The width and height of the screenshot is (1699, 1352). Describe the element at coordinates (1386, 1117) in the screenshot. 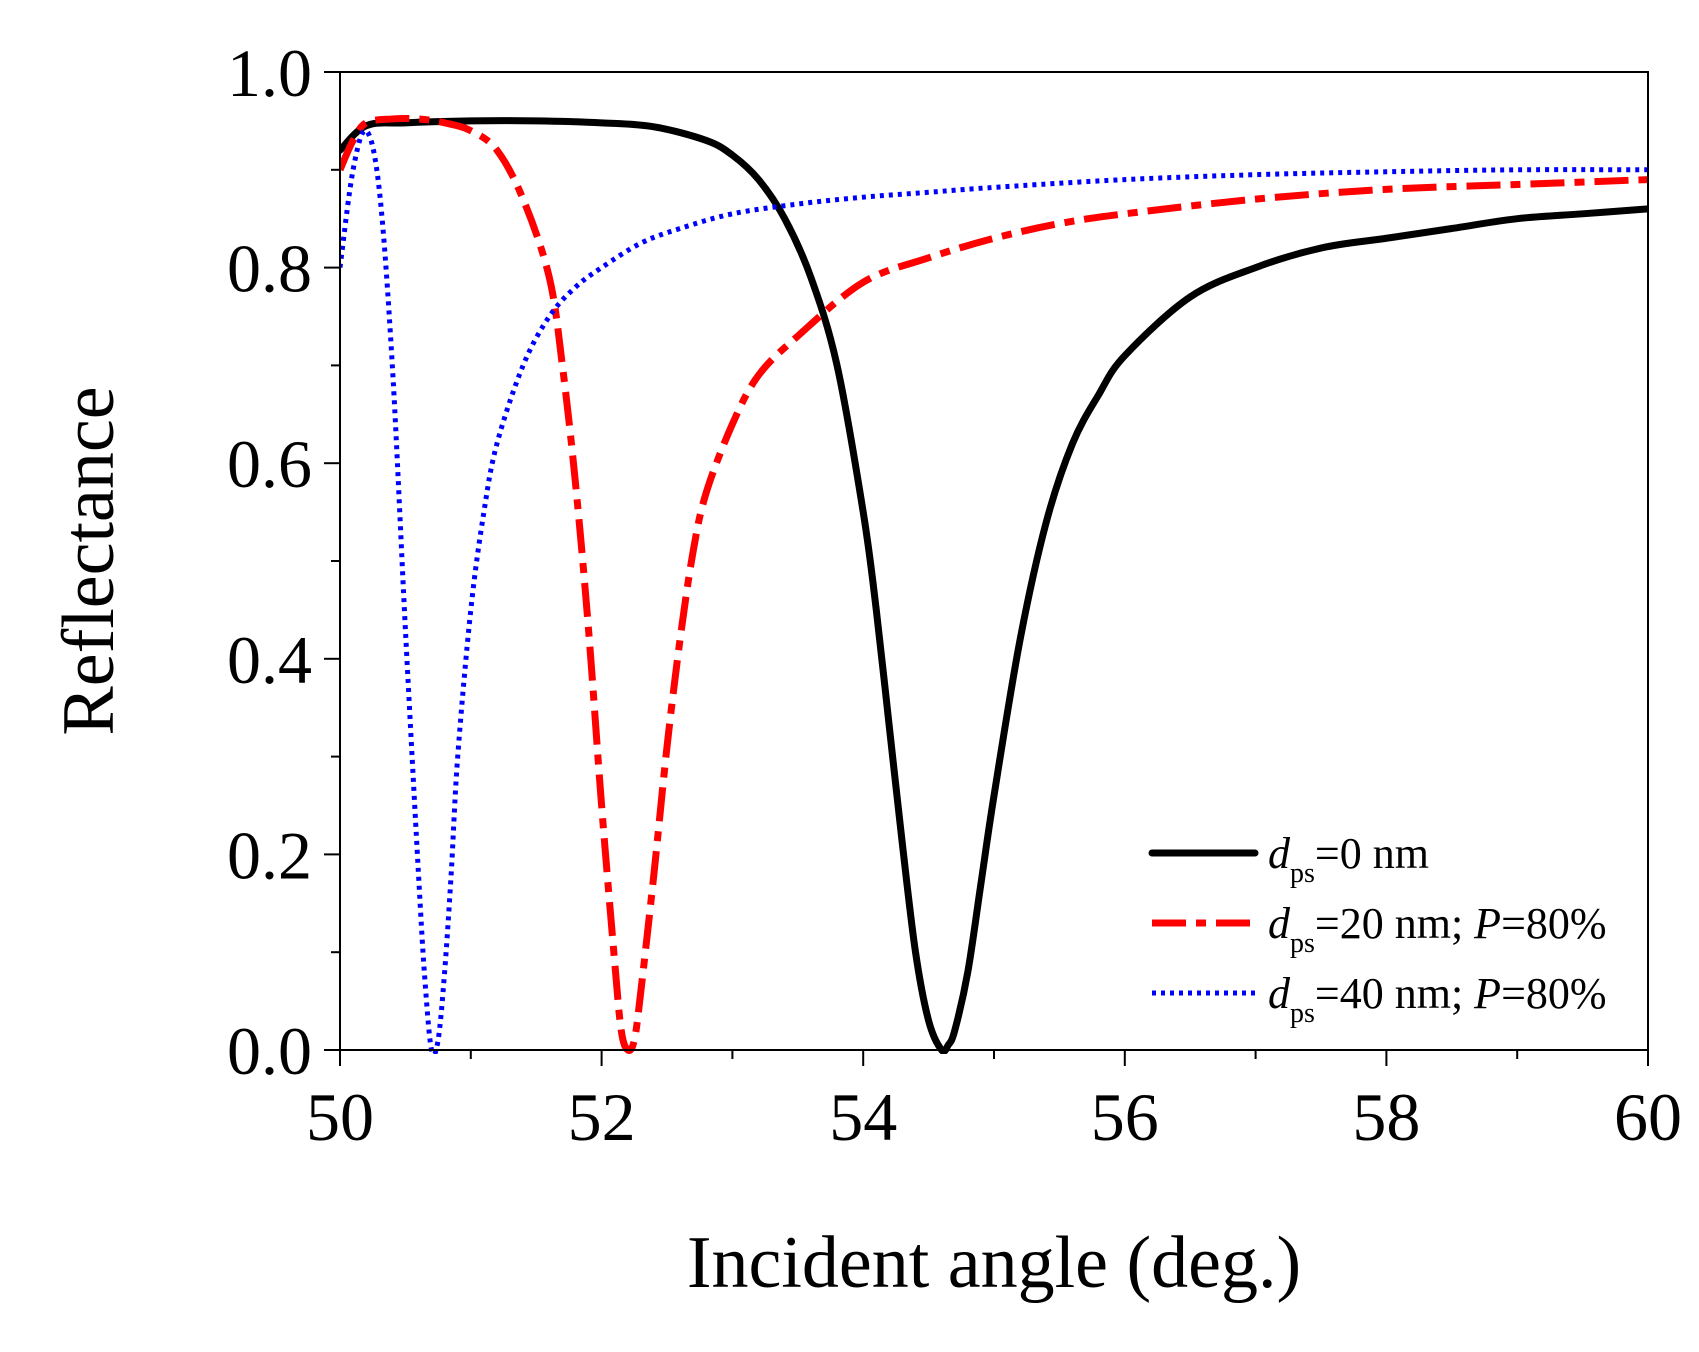

I see `x-tick-label: 58` at that location.